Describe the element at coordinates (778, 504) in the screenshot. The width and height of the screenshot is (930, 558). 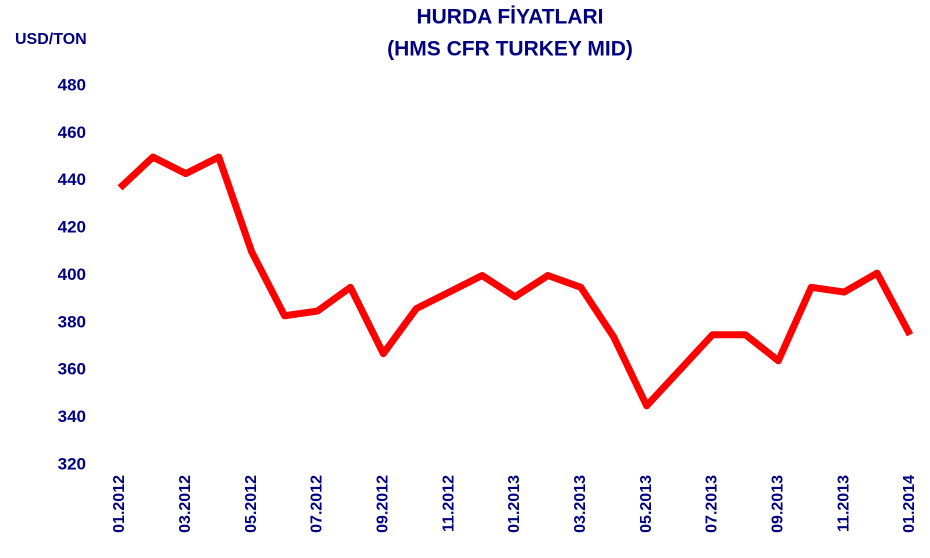
I see `x-tick-label: 09.2013` at that location.